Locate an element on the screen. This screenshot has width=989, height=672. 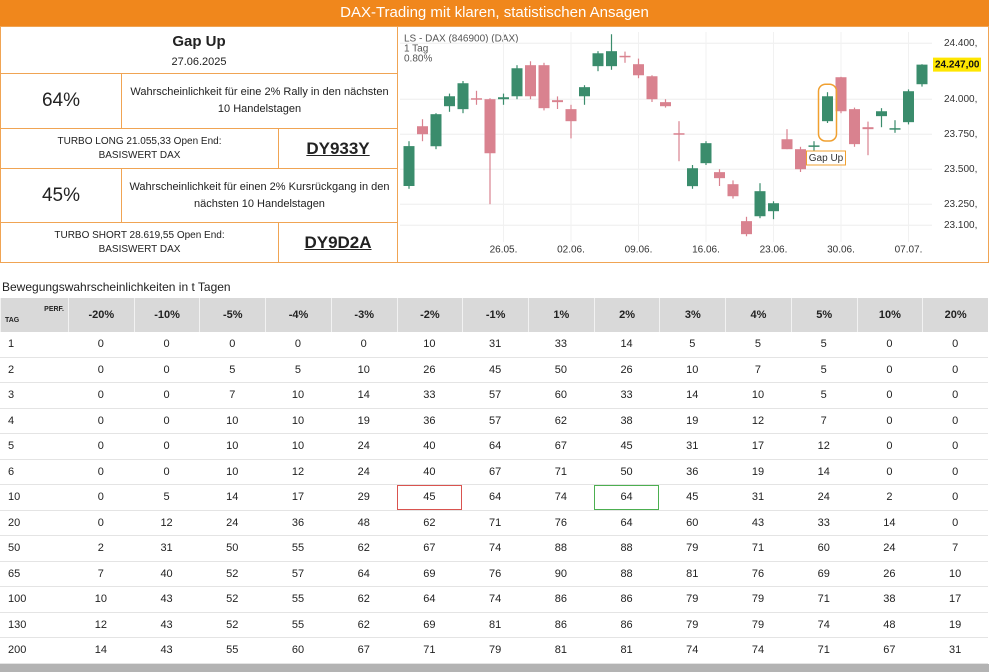
signal-box: Gap Up 27.06.2025 is located at coordinates (199, 50).